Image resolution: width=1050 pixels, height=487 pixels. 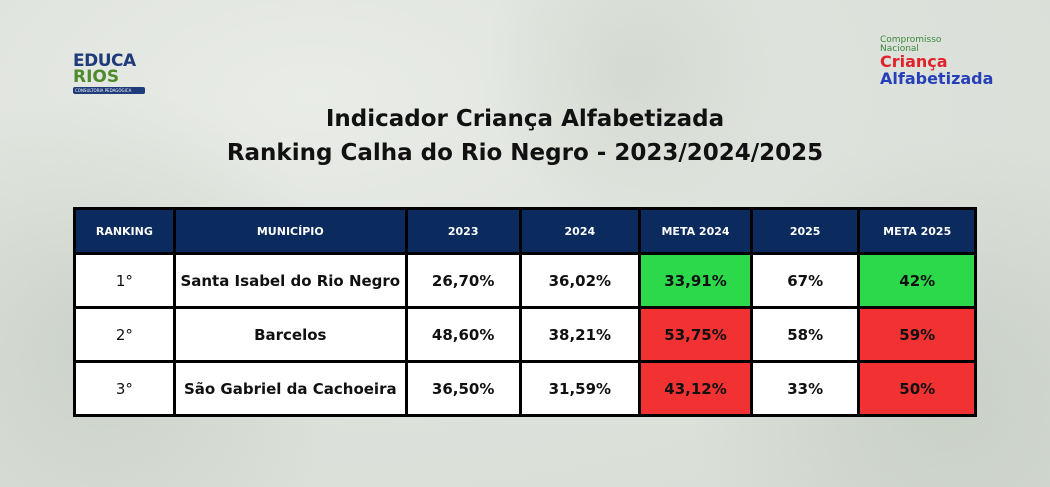 I want to click on logo-text: Nacional, so click(x=899, y=49).